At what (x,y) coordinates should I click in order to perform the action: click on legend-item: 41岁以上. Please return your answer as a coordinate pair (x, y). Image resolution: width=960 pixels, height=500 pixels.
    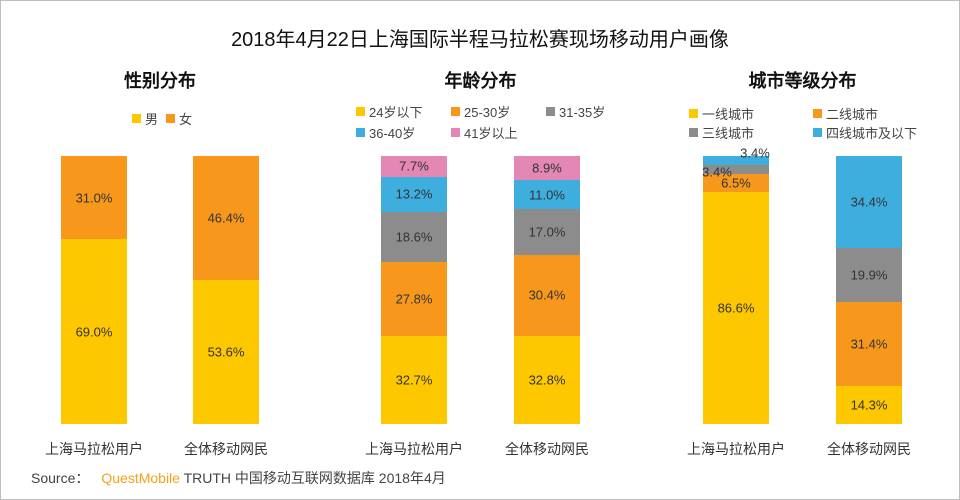
    Looking at the image, I should click on (484, 132).